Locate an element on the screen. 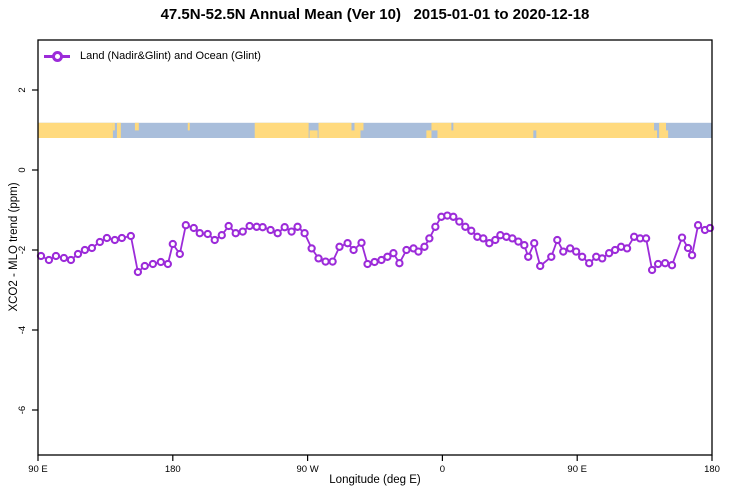  x-axis-title: Longitude (deg E) is located at coordinates (375, 480).